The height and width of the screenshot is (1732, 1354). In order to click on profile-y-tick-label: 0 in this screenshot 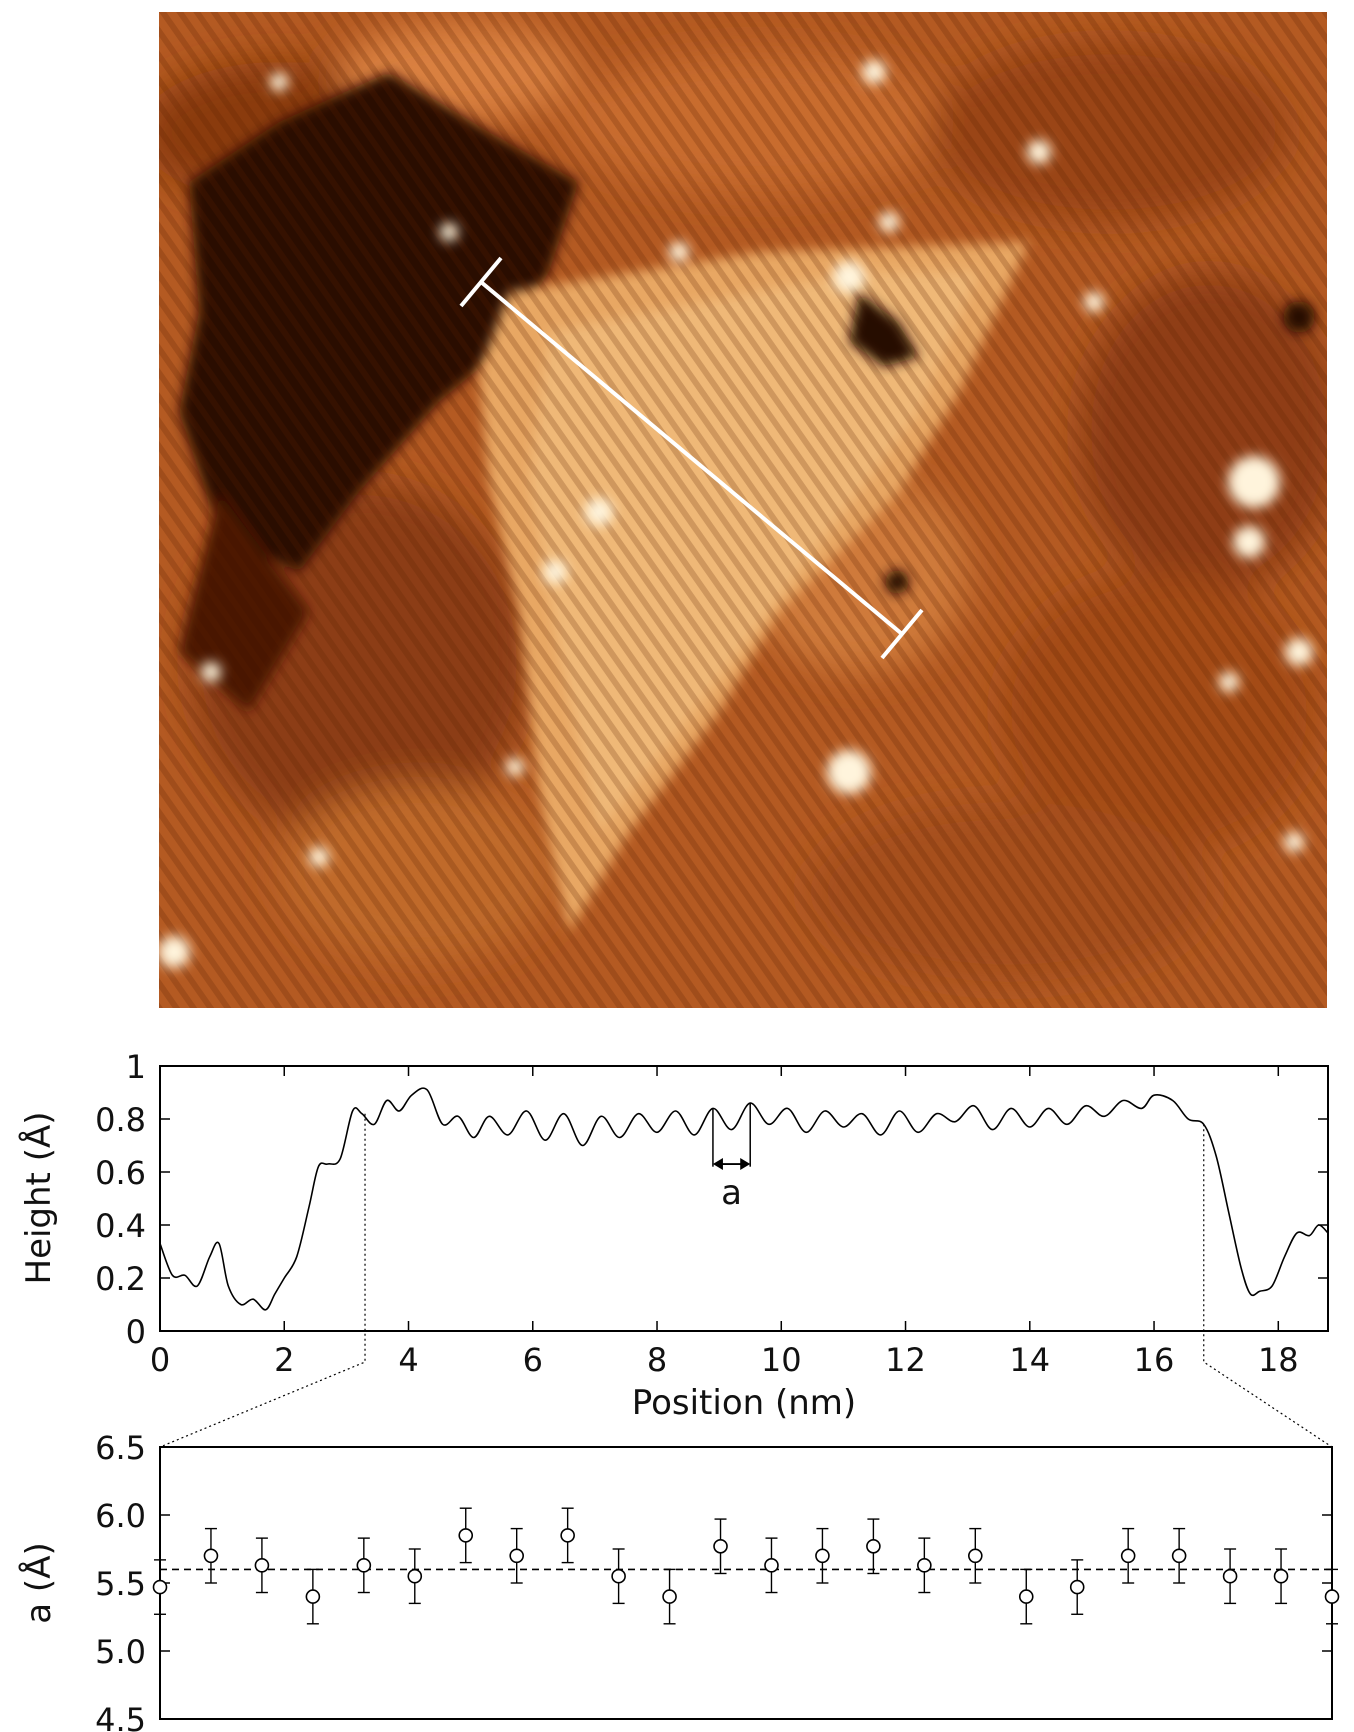, I will do `click(136, 1332)`.